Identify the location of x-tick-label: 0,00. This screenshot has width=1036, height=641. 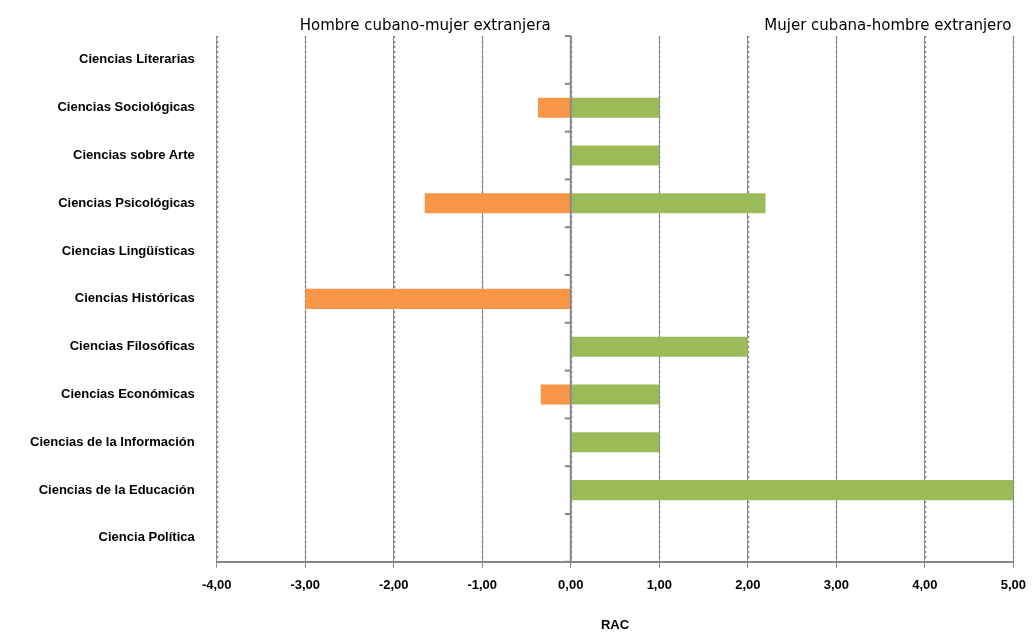
(571, 585).